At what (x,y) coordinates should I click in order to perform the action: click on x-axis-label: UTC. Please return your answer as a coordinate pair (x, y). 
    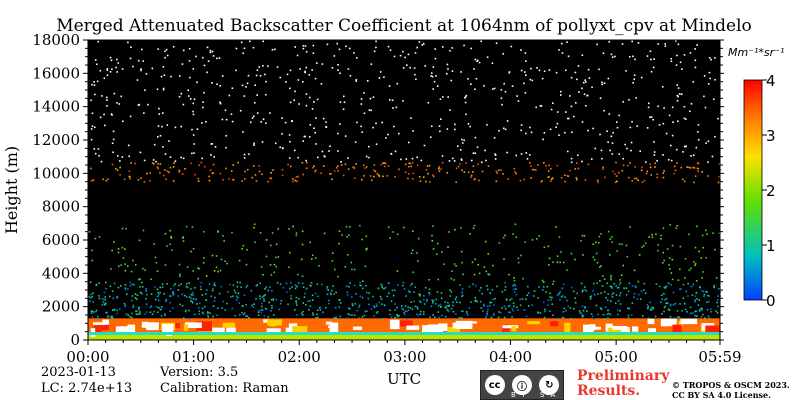
    Looking at the image, I should click on (404, 379).